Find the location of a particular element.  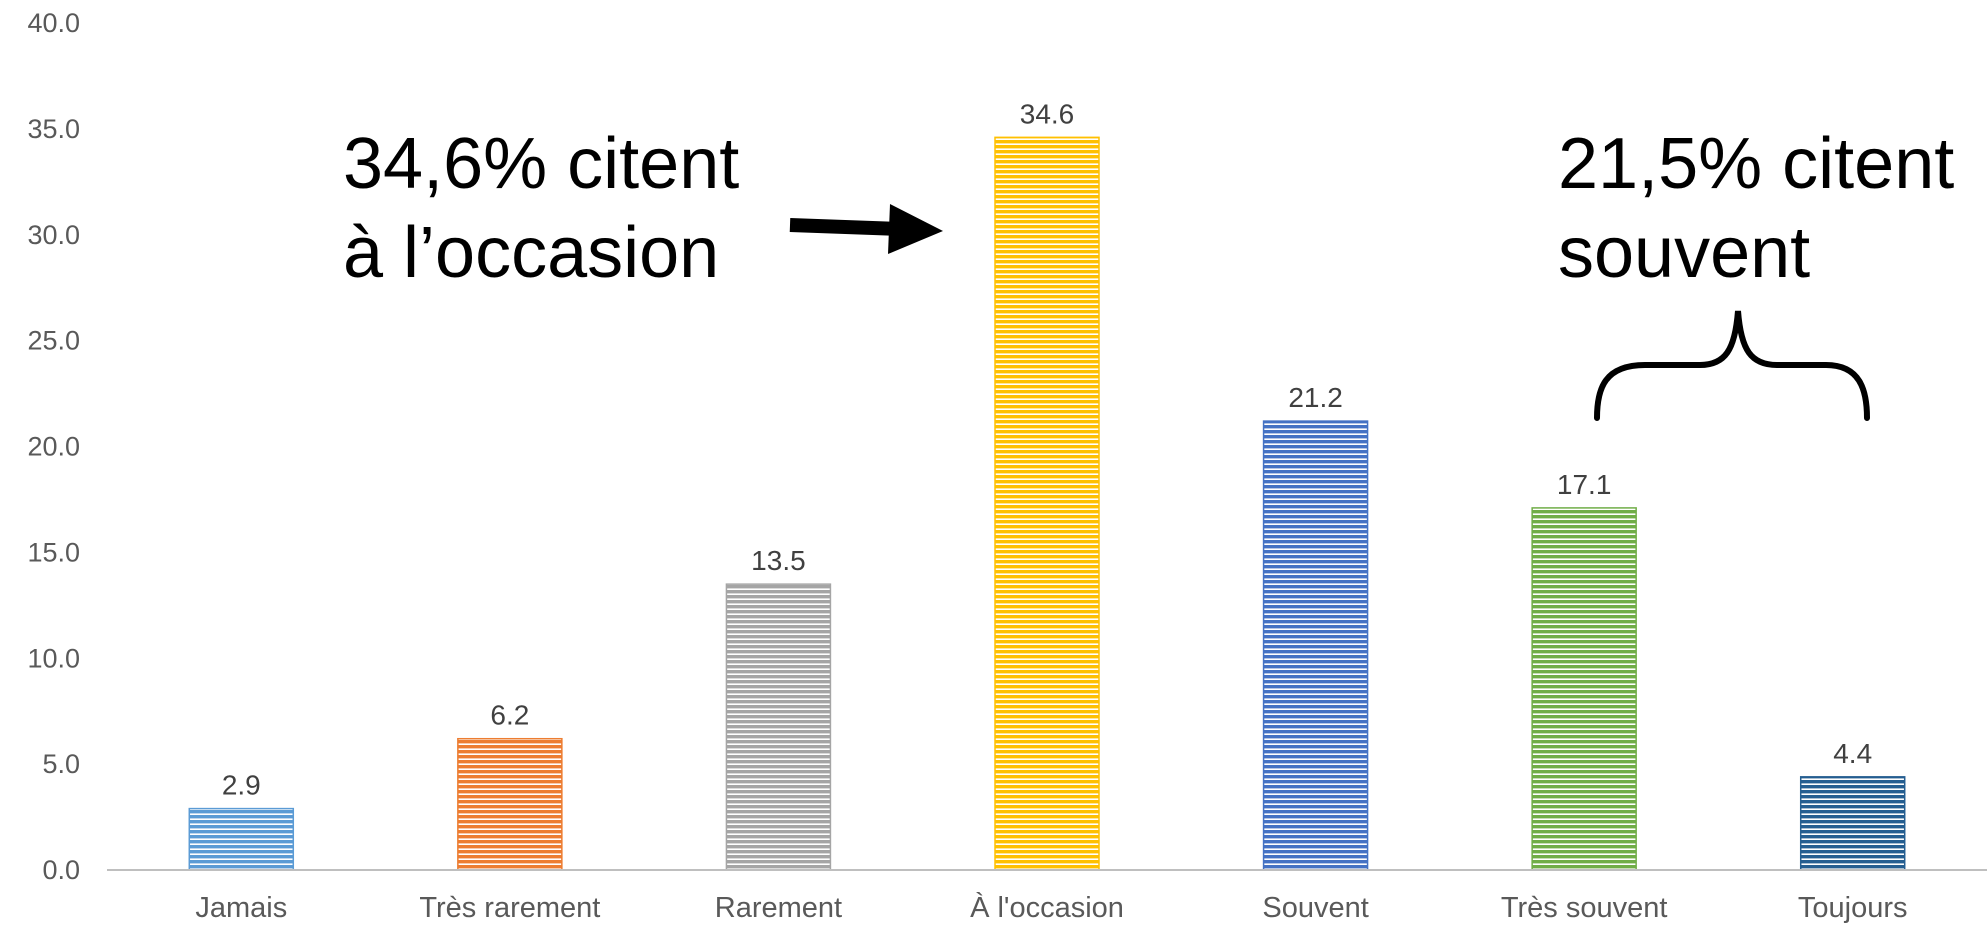

x-tick-label: Rarement is located at coordinates (778, 908).